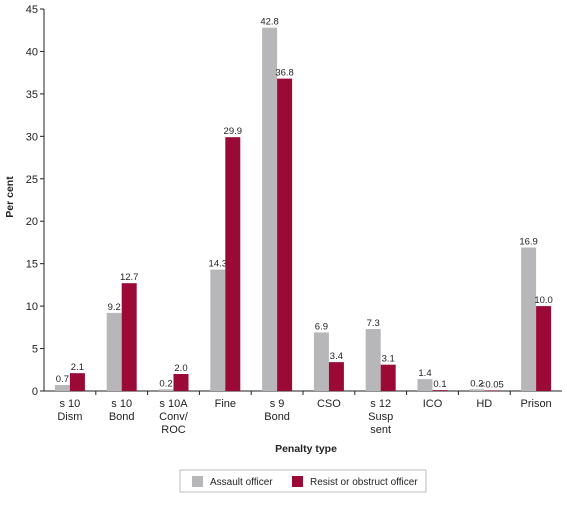 The height and width of the screenshot is (511, 567). Describe the element at coordinates (180, 368) in the screenshot. I see `data-label: 2.0` at that location.